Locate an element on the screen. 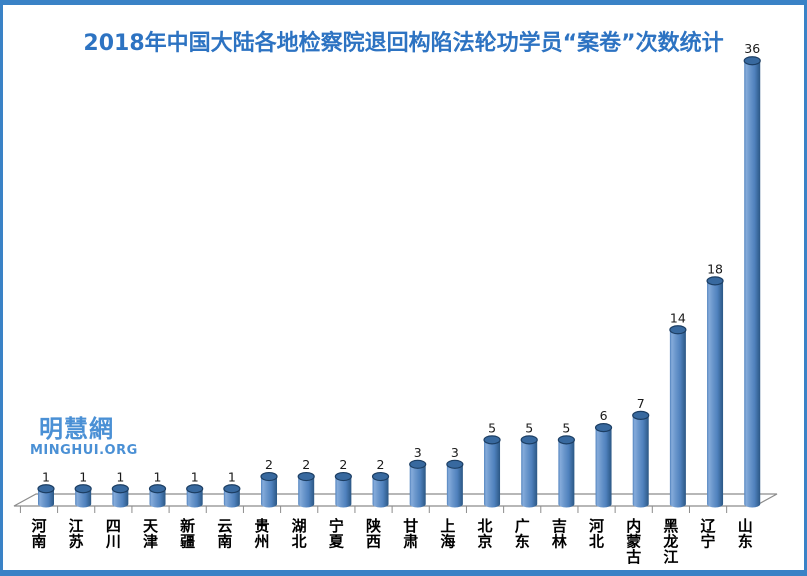 Image resolution: width=807 pixels, height=576 pixels. bar-group: 1 河南 is located at coordinates (43, 510).